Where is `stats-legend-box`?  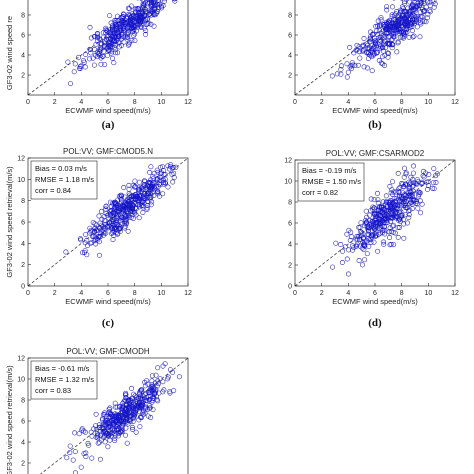
stats-legend-box is located at coordinates (331, 182).